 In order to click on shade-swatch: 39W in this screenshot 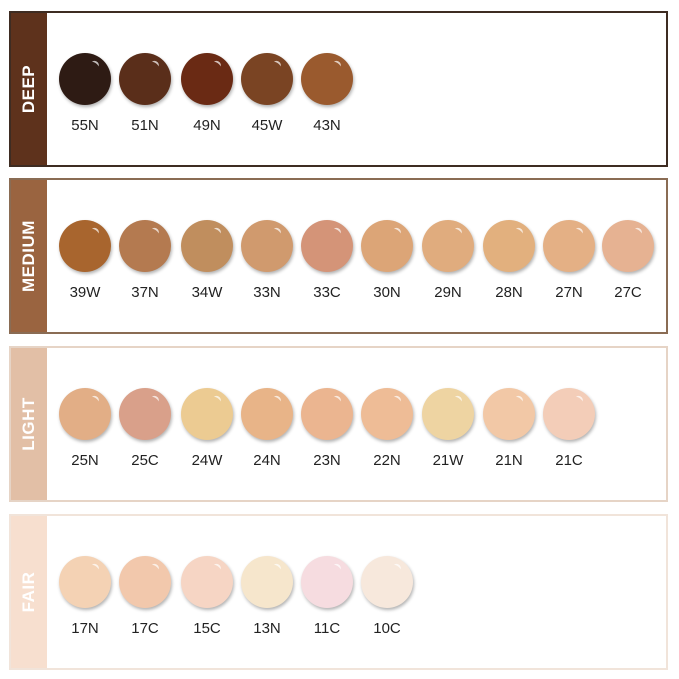, I will do `click(85, 260)`.